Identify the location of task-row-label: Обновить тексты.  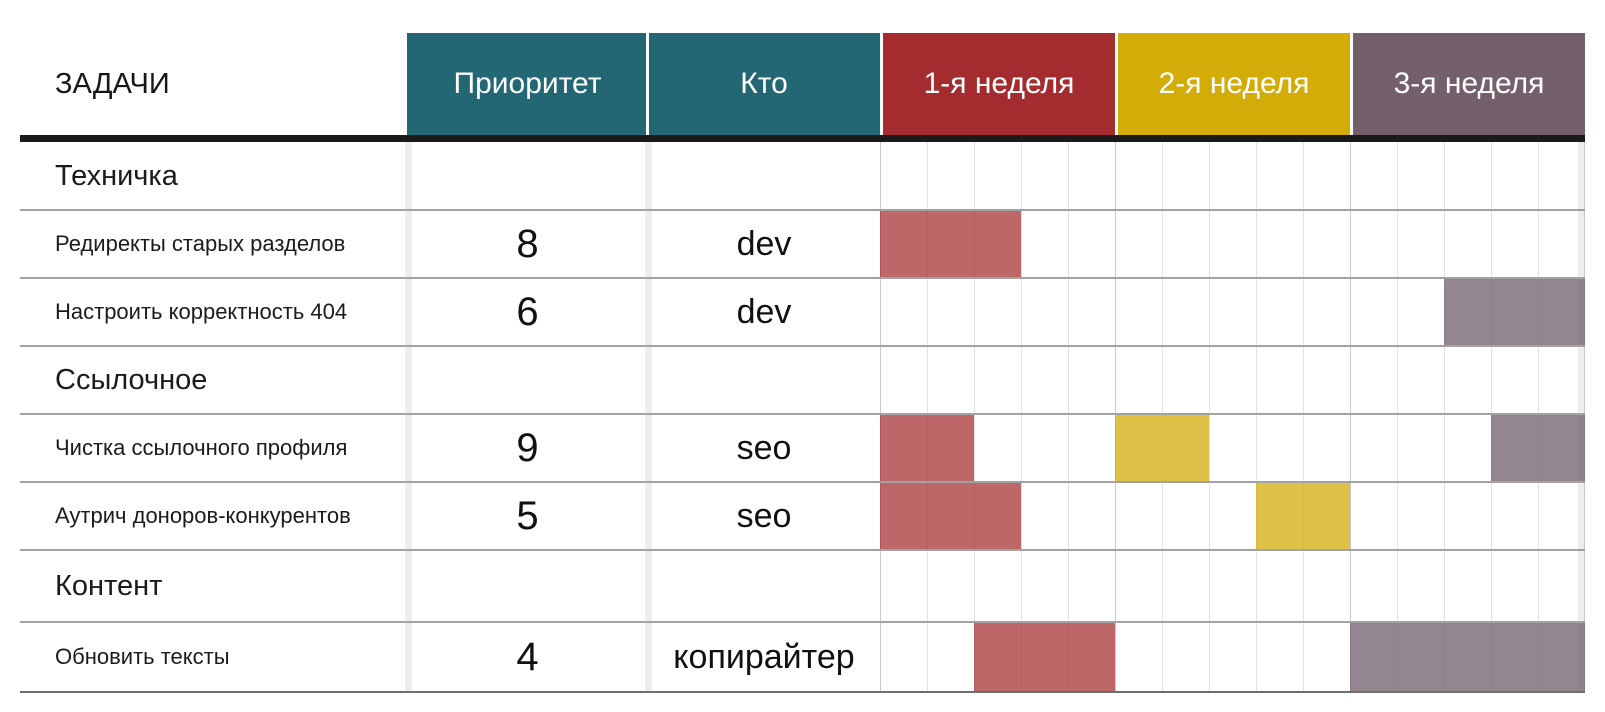
(142, 656).